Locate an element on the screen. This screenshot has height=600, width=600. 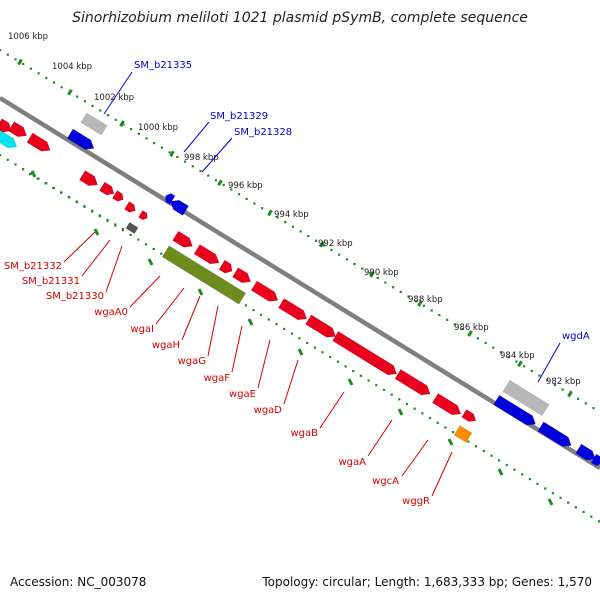
label-wgcA: wgcA is located at coordinates (385, 481).